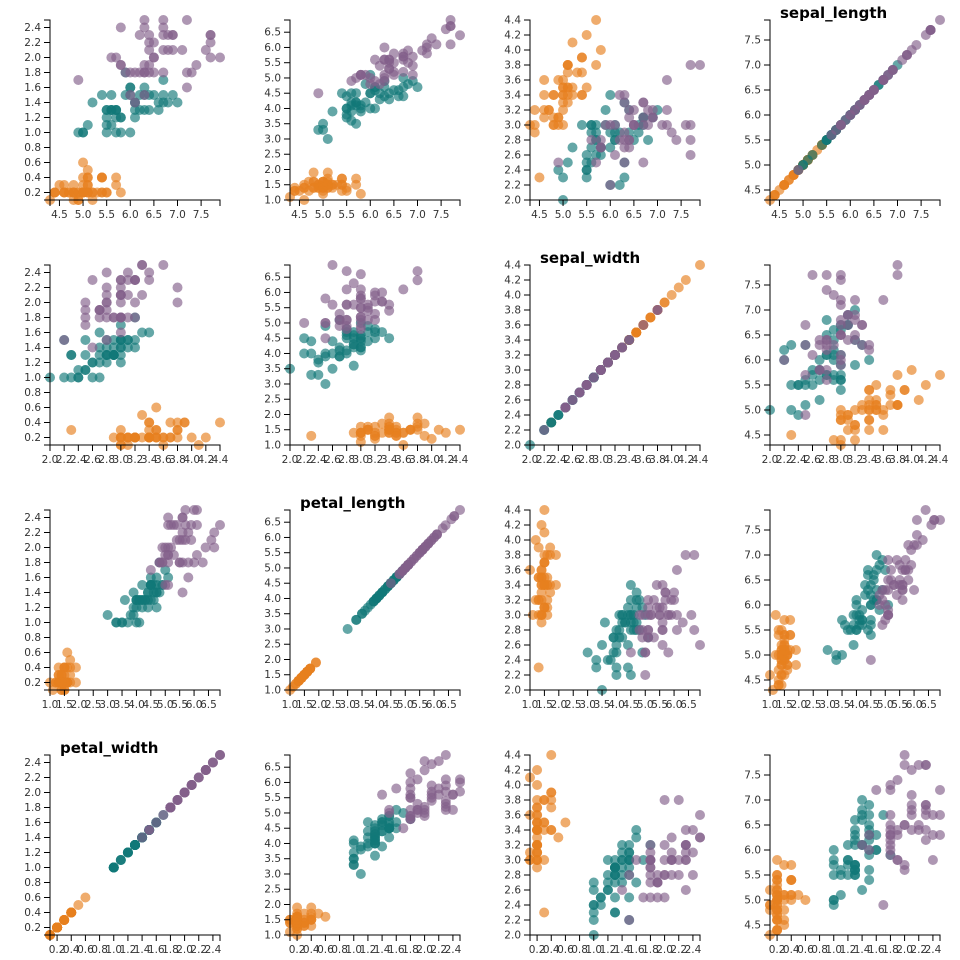  I want to click on y-tick: 4.0, so click(277, 109).